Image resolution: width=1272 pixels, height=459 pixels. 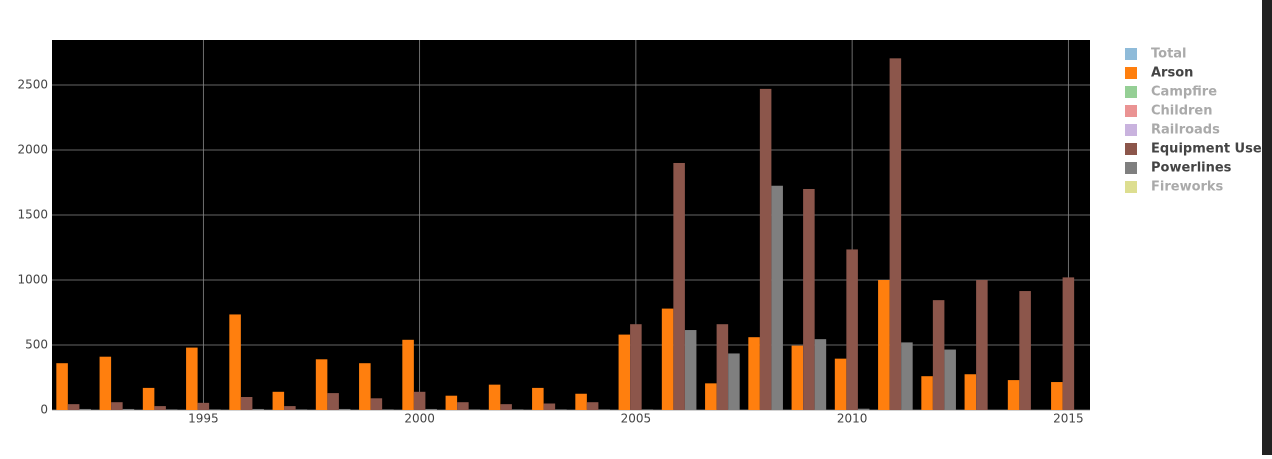 I want to click on scrollbar, so click(x=1267, y=227).